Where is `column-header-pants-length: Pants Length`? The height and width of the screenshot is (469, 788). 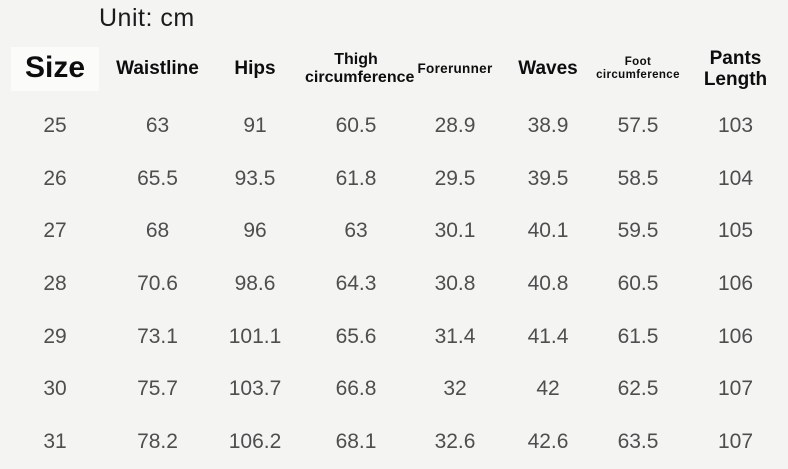
column-header-pants-length: Pants Length is located at coordinates (735, 69).